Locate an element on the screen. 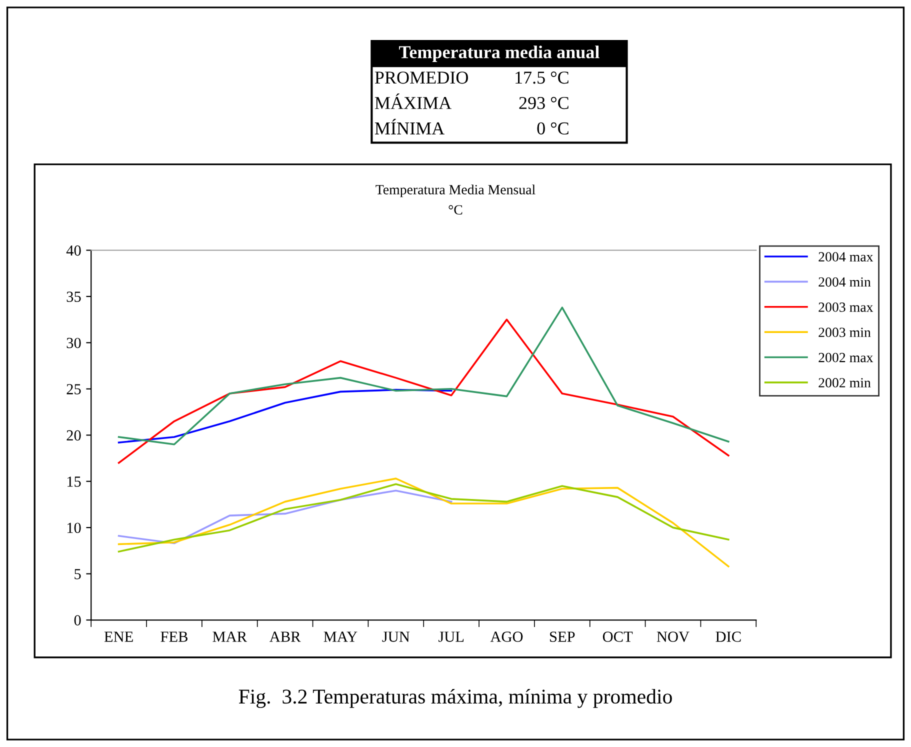 The image size is (911, 747). x-tick-label: FEB is located at coordinates (174, 637).